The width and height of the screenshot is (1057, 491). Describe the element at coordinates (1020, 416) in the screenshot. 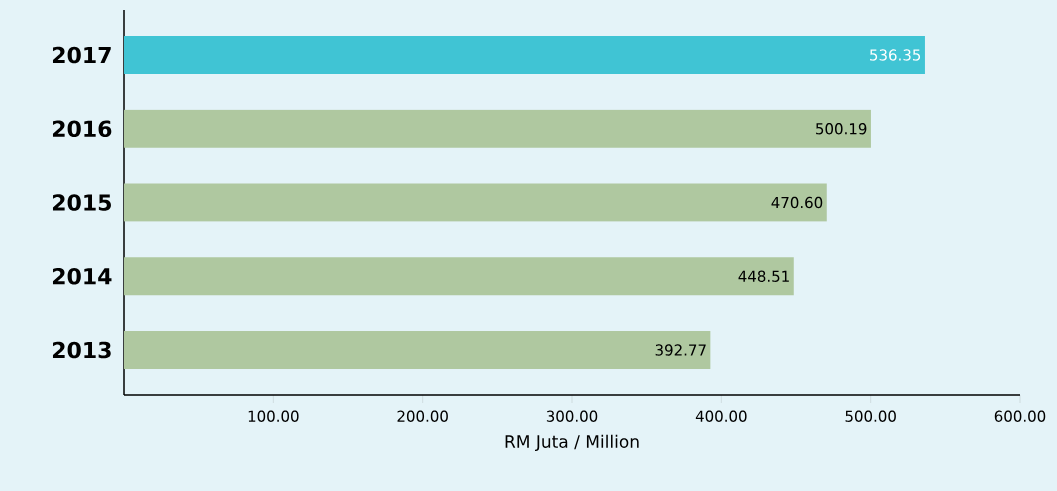

I see `x-tick-label: 600.00` at that location.